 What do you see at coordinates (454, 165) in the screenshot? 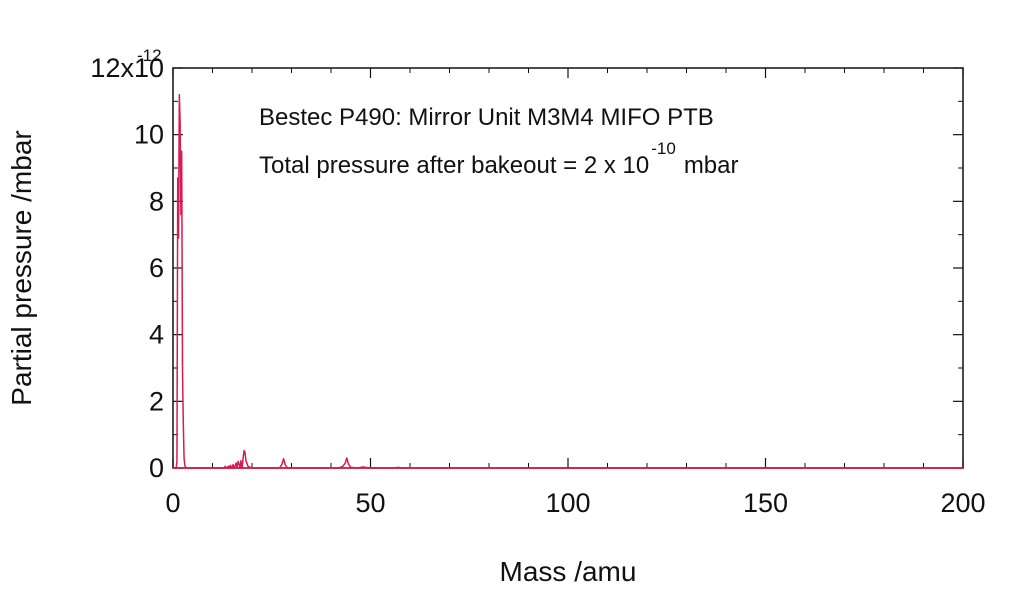
I see `annotation-line2-prefix: Total pressure after bakeout = 2 x 10` at bounding box center [454, 165].